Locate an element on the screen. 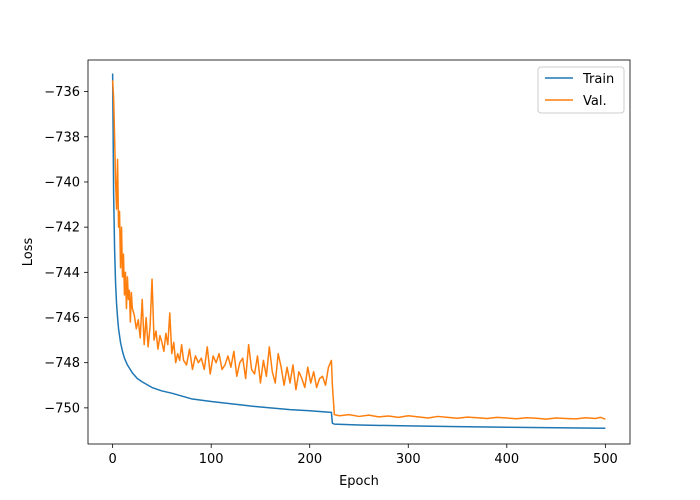 Image resolution: width=700 pixels, height=500 pixels. y-axis-ticks: −750 −748 −746 −744 −742 −740 −738 −736 is located at coordinates (66, 250).